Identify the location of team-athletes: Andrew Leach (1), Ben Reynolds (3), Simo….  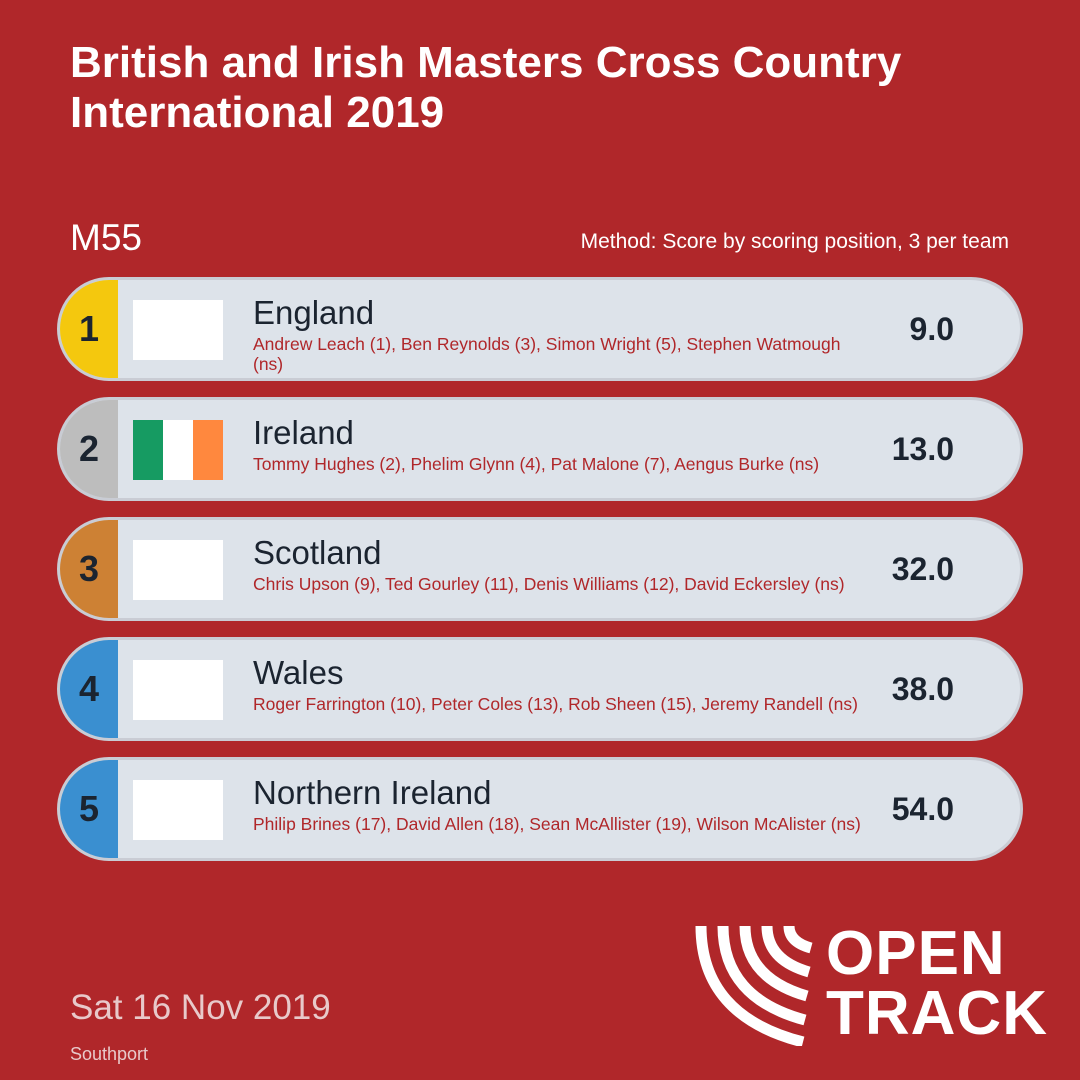
(547, 354).